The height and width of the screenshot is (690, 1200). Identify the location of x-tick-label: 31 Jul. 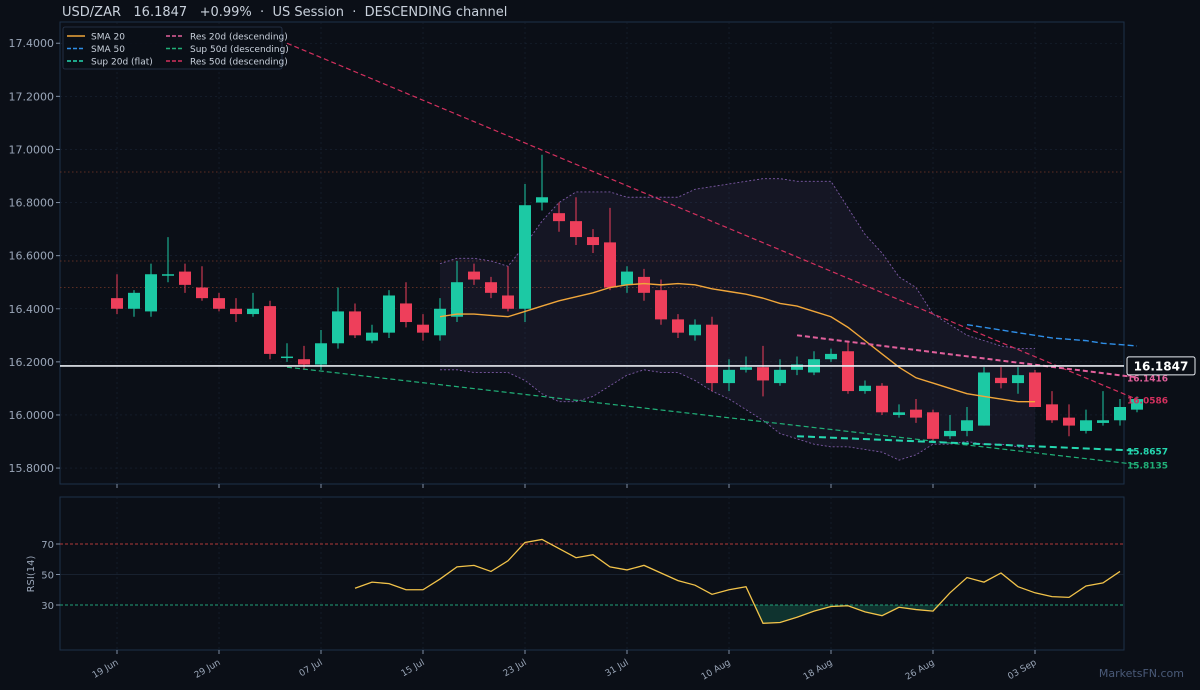
(617, 668).